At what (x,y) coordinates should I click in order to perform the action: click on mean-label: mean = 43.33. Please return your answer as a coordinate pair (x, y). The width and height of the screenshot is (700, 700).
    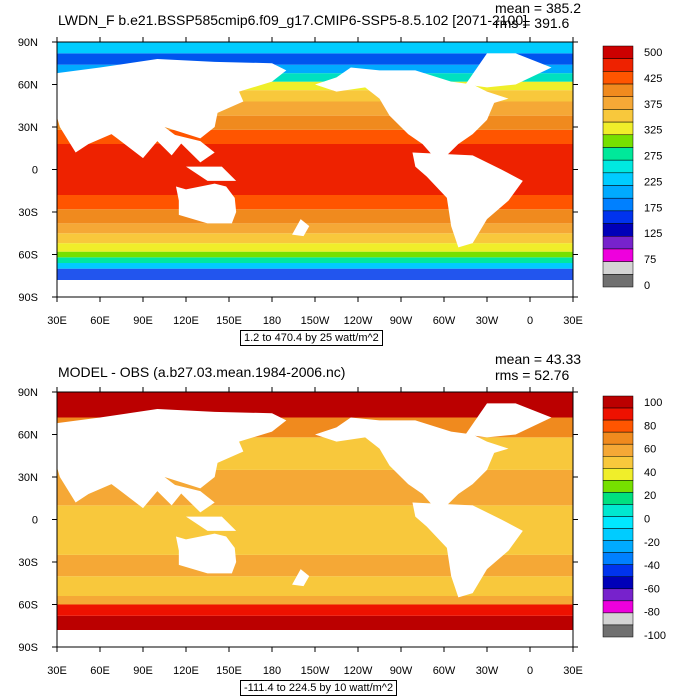
    Looking at the image, I should click on (538, 359).